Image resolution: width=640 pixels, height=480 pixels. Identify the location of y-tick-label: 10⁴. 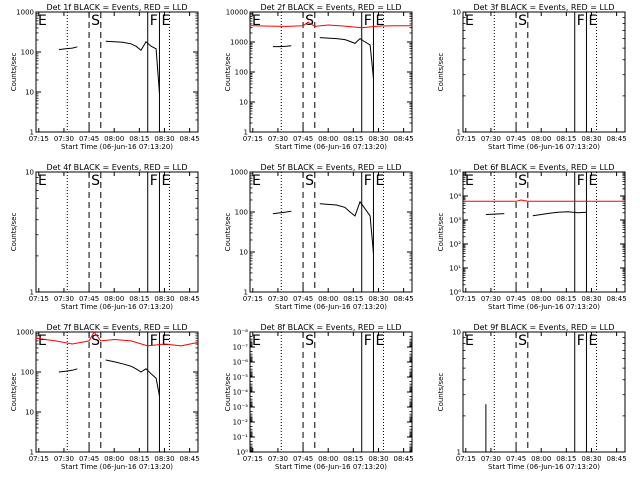
(455, 197).